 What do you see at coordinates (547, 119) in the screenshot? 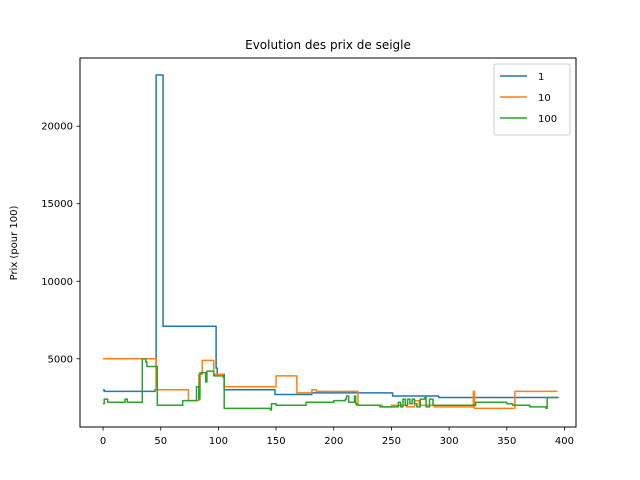
I see `legend-label-100: 100` at bounding box center [547, 119].